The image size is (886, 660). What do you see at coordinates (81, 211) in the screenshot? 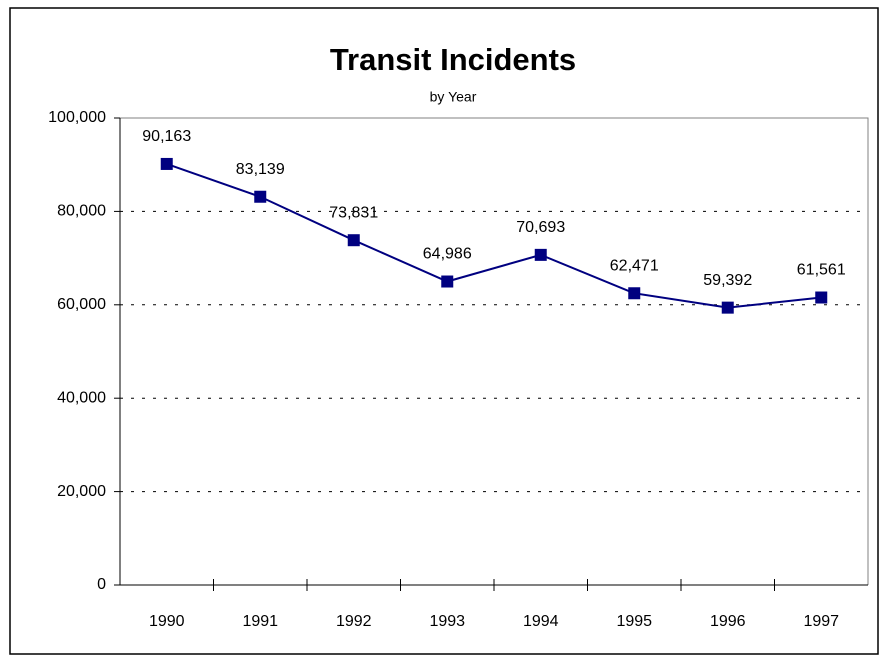
I see `y-tick-label: 80,000` at bounding box center [81, 211].